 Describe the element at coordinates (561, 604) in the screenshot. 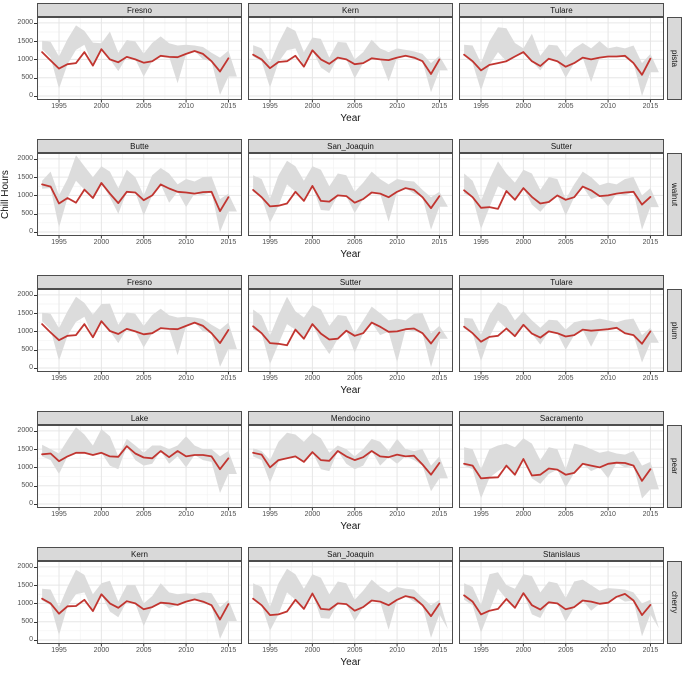

I see `panel-plot-cherry-Stanislaus` at that location.